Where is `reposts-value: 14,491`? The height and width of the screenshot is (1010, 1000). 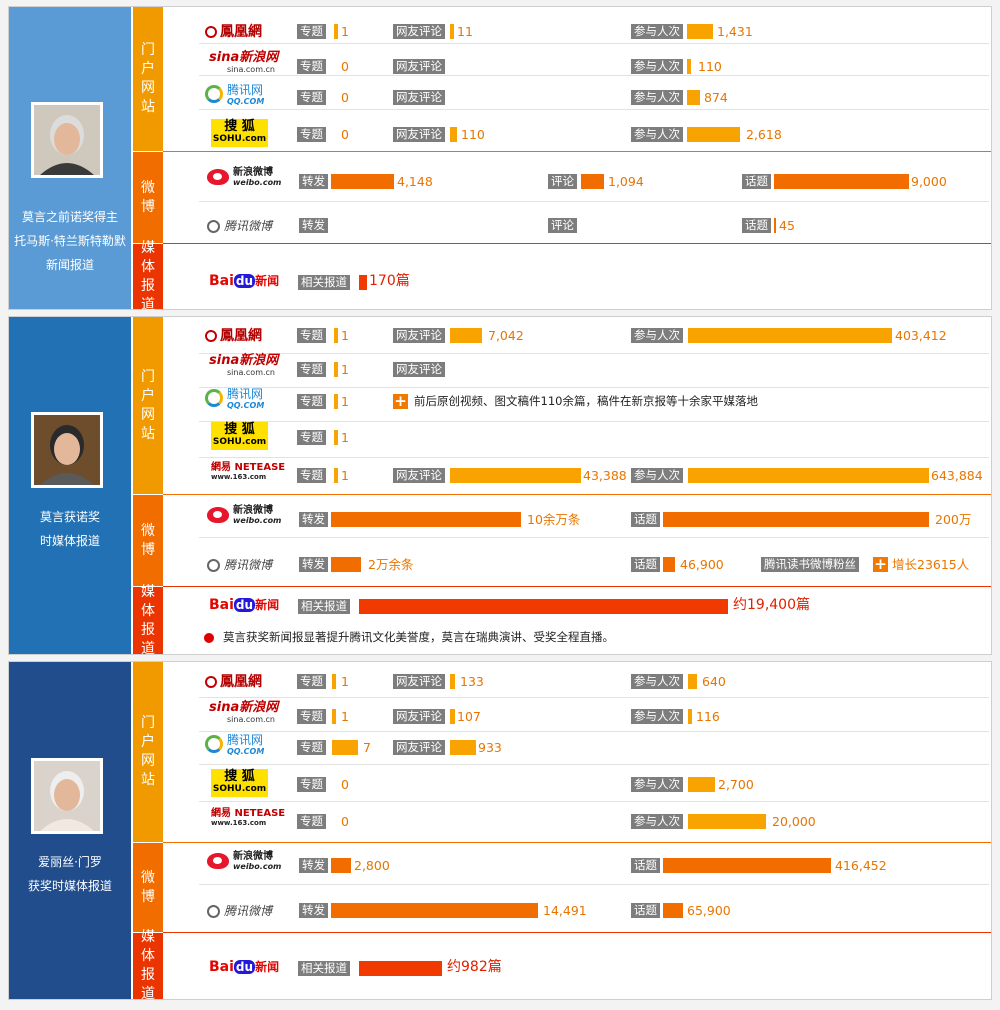 reposts-value: 14,491 is located at coordinates (565, 910).